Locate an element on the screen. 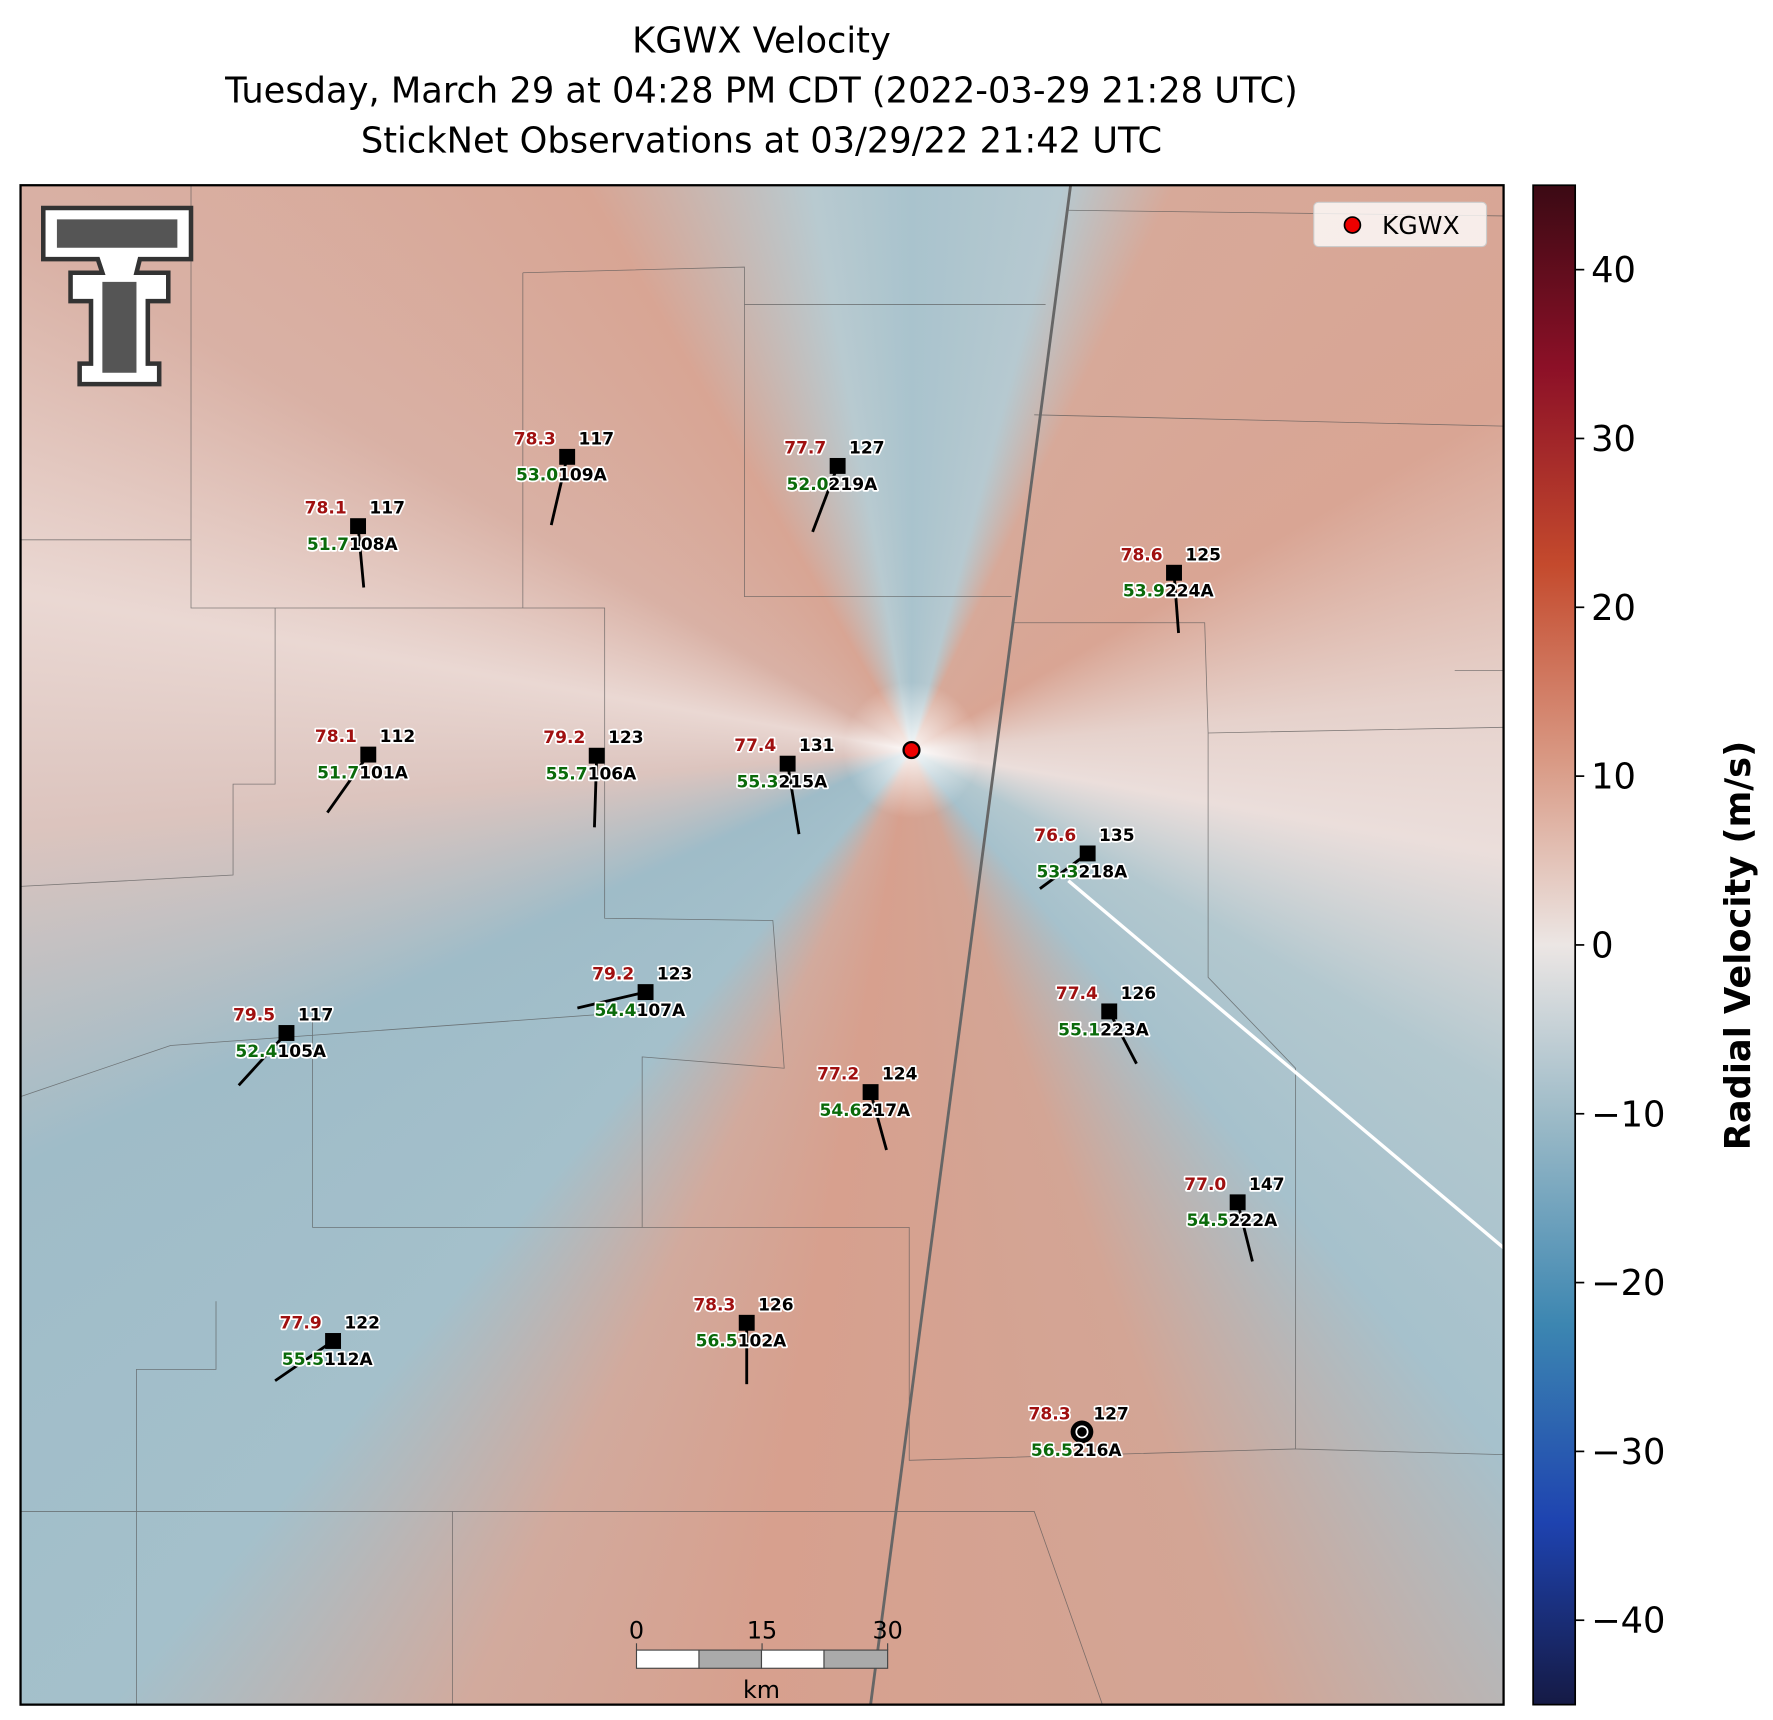  scale-tick-label: 30 is located at coordinates (887, 1631).